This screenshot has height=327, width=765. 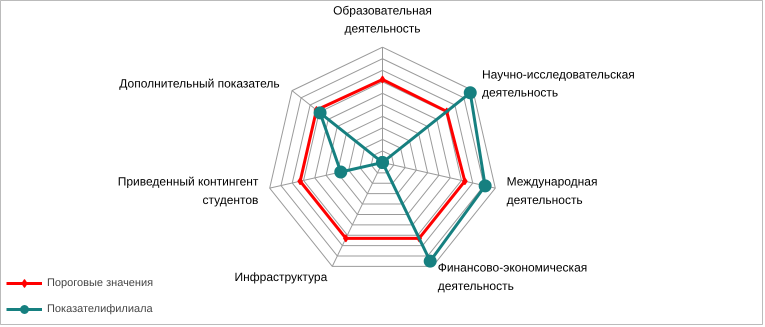 I want to click on spoke-label: Дополнительный показатель, so click(x=199, y=83).